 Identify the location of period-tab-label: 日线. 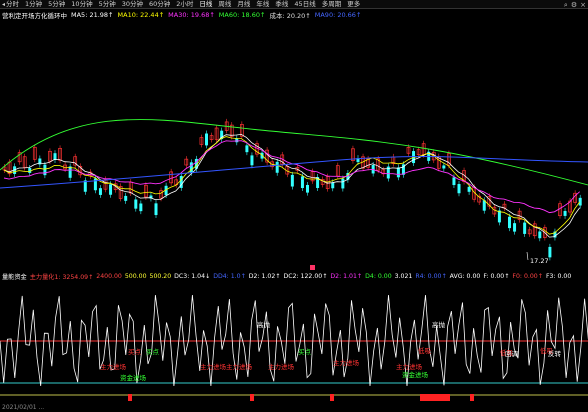
(206, 4).